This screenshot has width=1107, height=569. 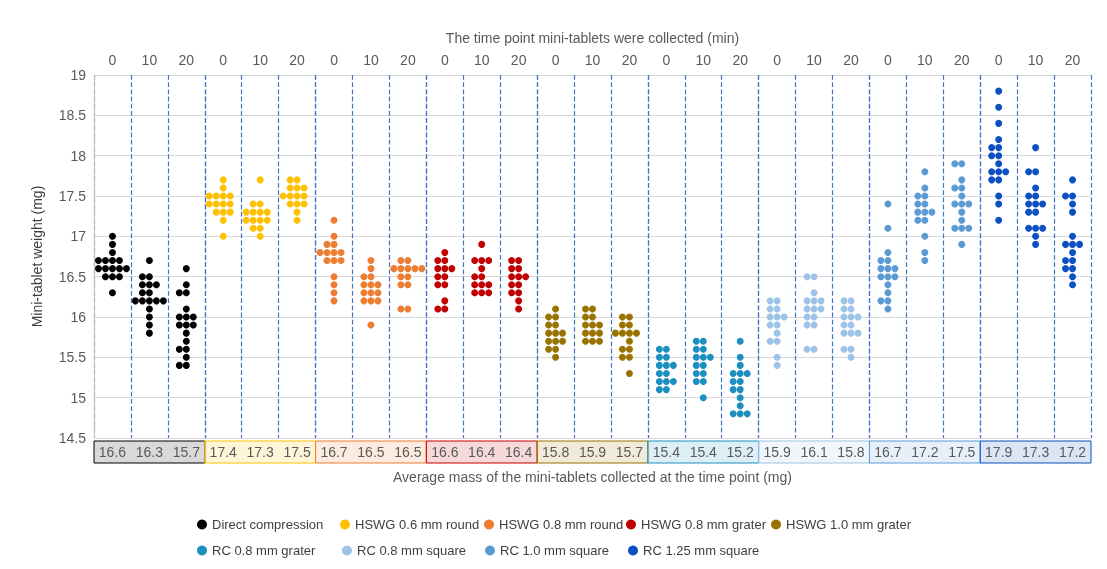 I want to click on legend-label: HSWG 0.8 mm grater, so click(x=704, y=524).